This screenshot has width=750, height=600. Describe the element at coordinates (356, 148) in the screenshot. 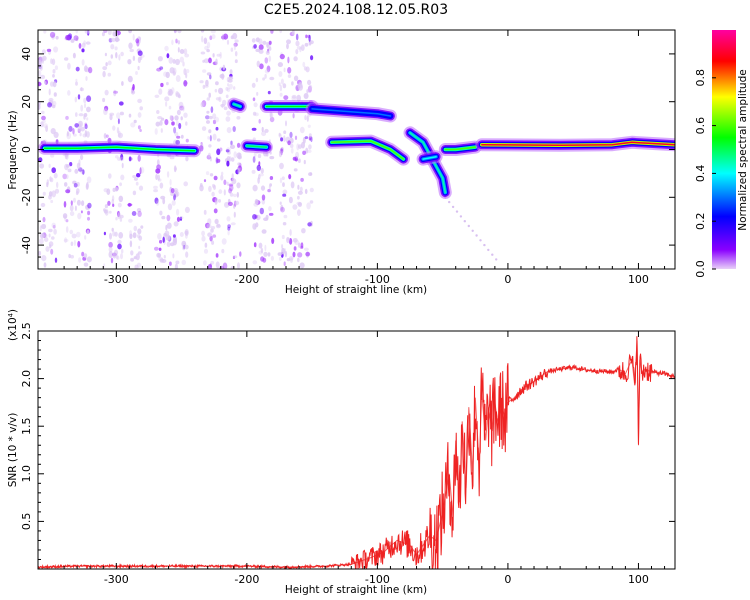

I see `spectrogram-ridges-layer` at that location.